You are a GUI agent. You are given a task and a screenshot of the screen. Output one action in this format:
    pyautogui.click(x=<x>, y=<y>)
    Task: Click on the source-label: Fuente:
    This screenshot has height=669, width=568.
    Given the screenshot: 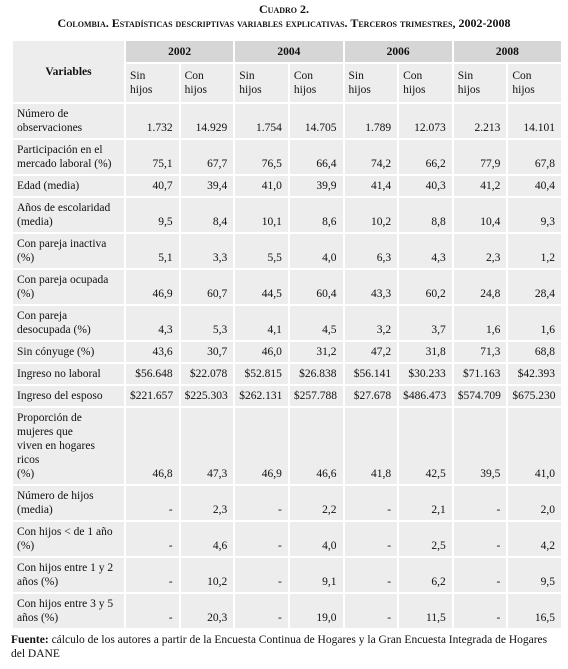 What is the action you would take?
    pyautogui.click(x=30, y=640)
    